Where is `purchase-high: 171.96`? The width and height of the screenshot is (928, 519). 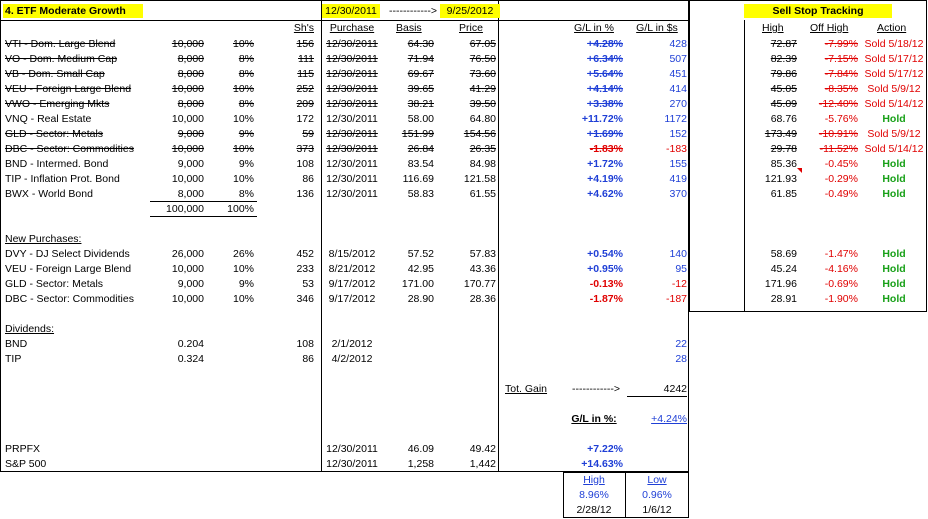 purchase-high: 171.96 is located at coordinates (780, 284).